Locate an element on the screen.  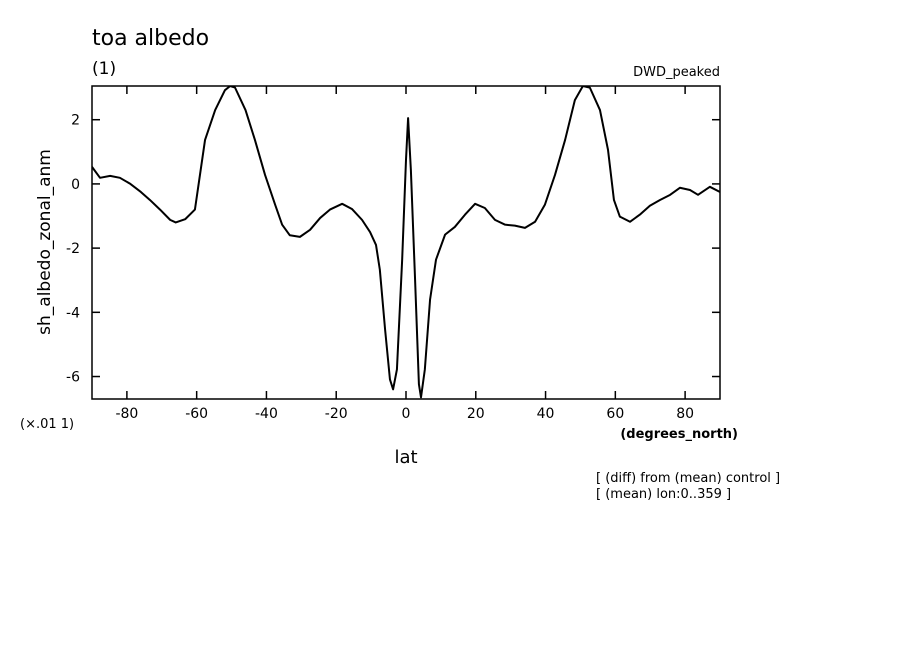
x-tick-label: 20 is located at coordinates (476, 414).